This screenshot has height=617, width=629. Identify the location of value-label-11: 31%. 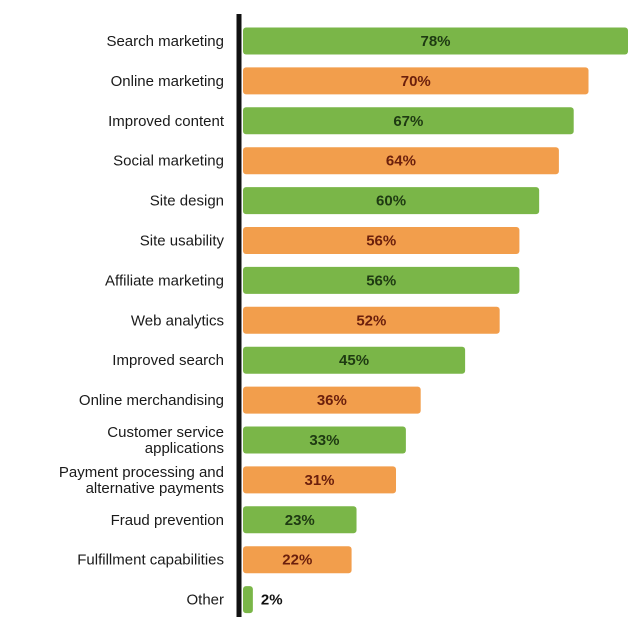
(319, 480).